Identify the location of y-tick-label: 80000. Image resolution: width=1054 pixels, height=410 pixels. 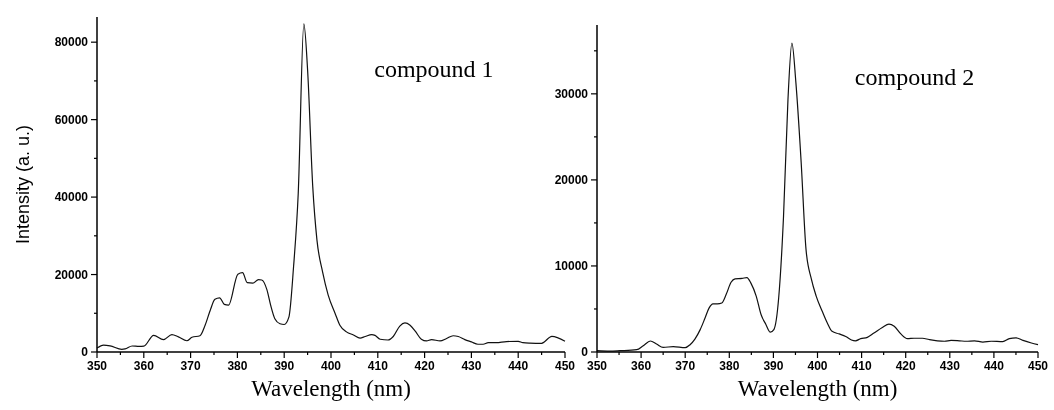
(71, 42).